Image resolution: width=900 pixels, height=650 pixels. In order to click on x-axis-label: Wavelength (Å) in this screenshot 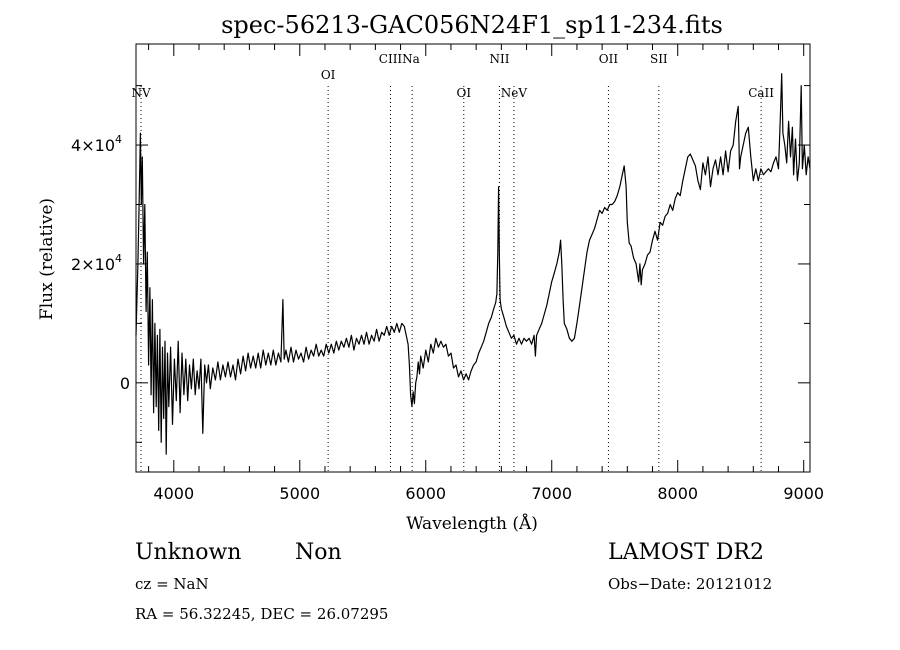, I will do `click(472, 523)`.